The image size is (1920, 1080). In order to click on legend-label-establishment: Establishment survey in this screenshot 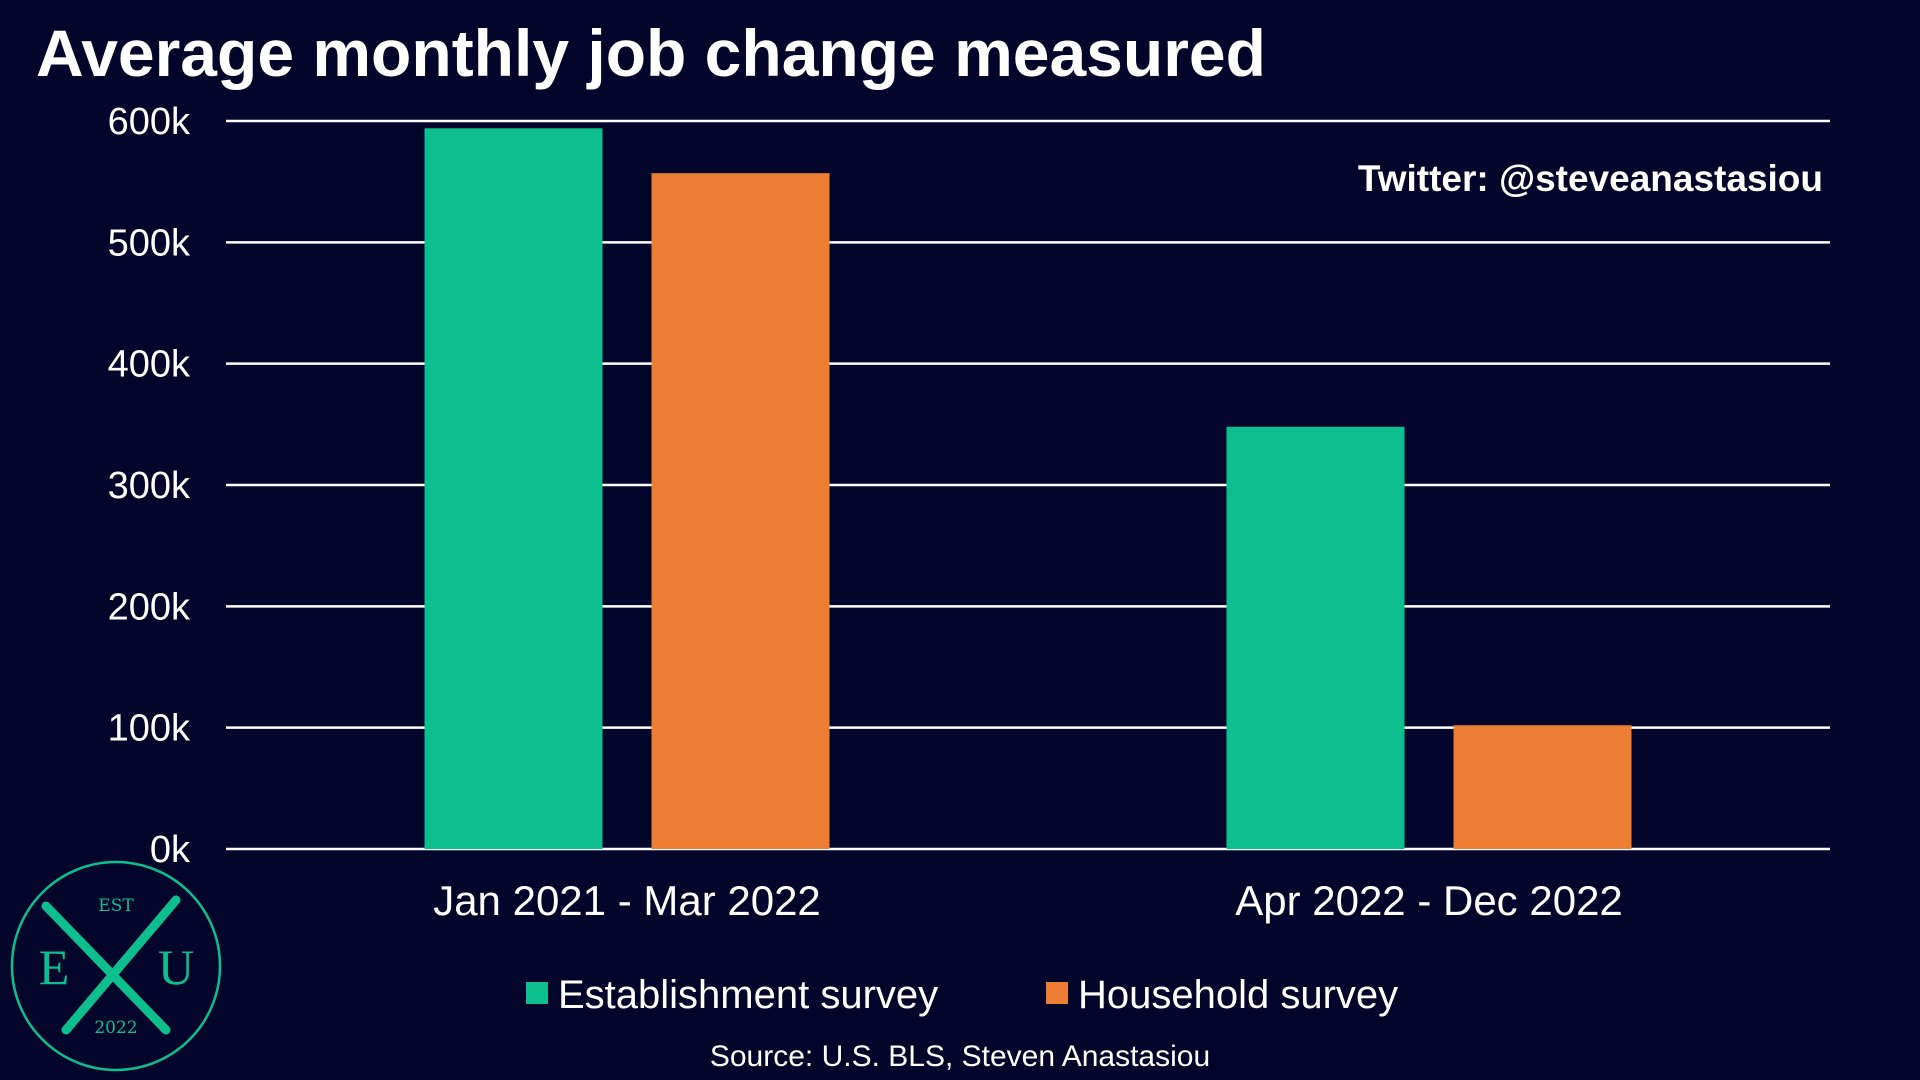, I will do `click(748, 995)`.